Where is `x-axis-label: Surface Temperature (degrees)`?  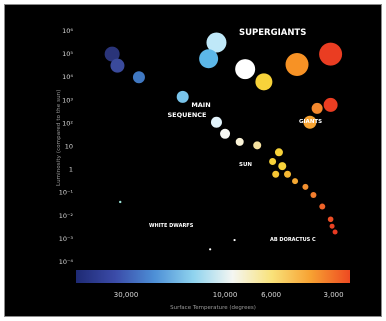 x-axis-label: Surface Temperature (degrees) is located at coordinates (213, 308).